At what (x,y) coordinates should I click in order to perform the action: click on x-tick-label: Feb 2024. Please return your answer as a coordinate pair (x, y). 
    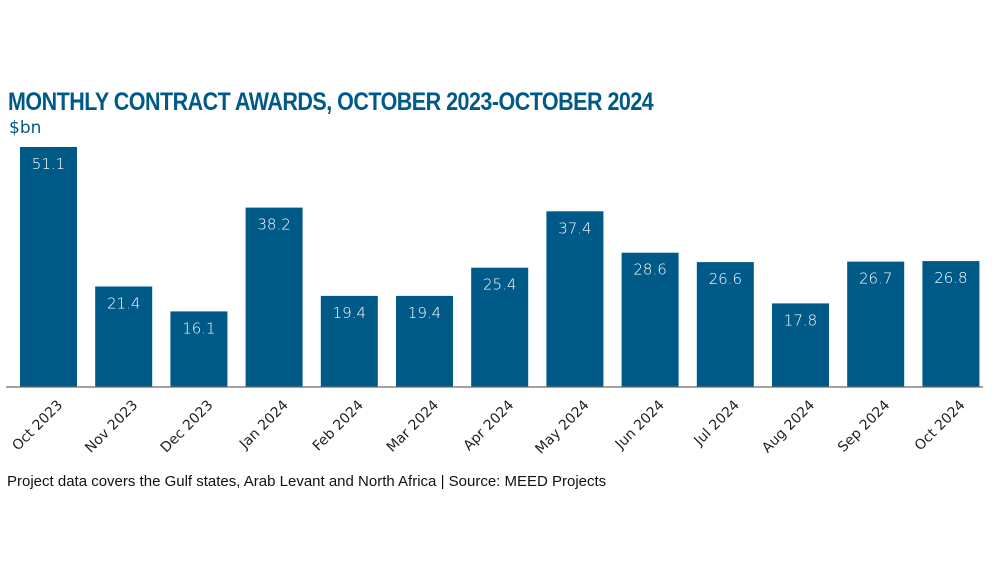
    Looking at the image, I should click on (338, 425).